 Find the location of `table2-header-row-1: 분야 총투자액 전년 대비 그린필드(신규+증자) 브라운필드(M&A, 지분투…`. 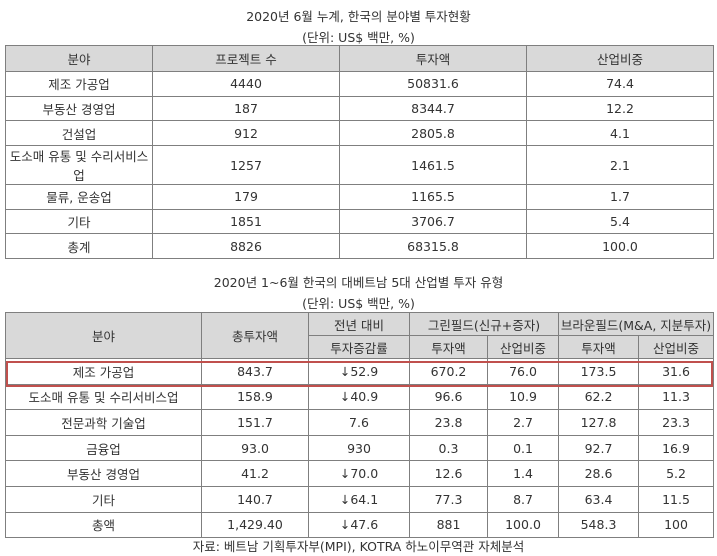

table2-header-row-1: 분야 총투자액 전년 대비 그린필드(신규+증자) 브라운필드(M&A, 지분투… is located at coordinates (360, 335).